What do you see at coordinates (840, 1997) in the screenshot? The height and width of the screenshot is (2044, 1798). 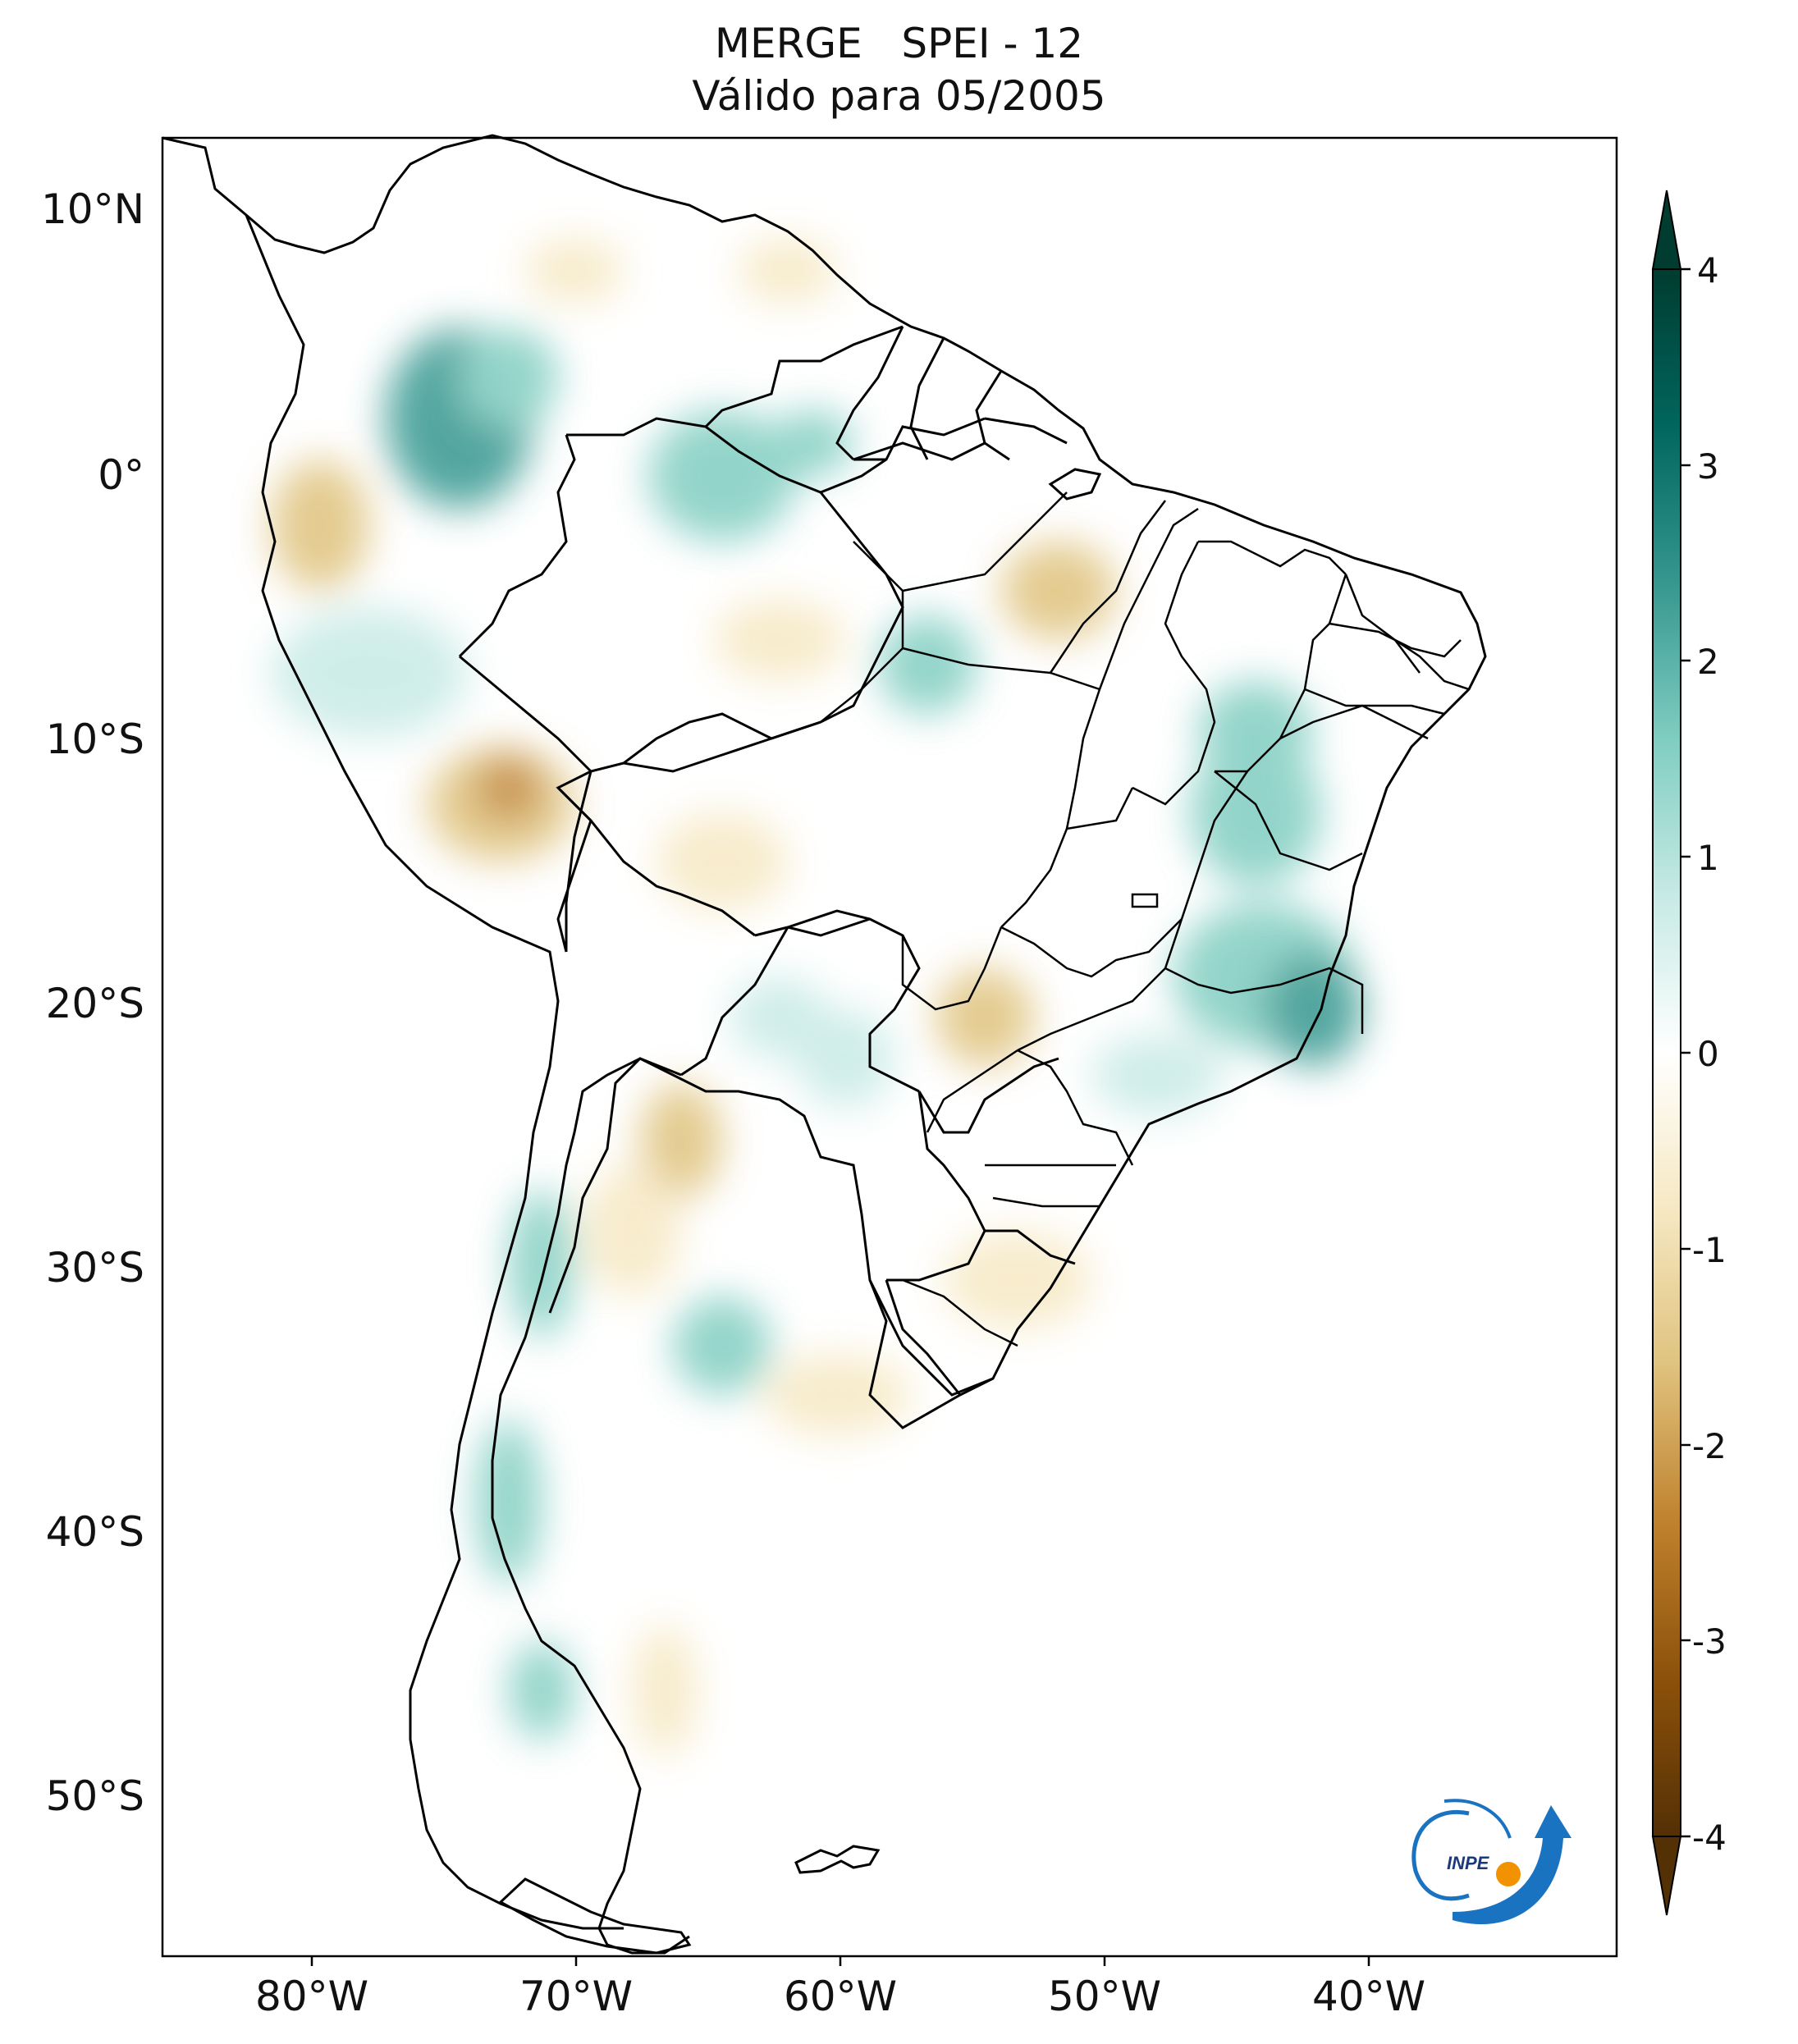 I see `lon-label-60w: 60°W` at bounding box center [840, 1997].